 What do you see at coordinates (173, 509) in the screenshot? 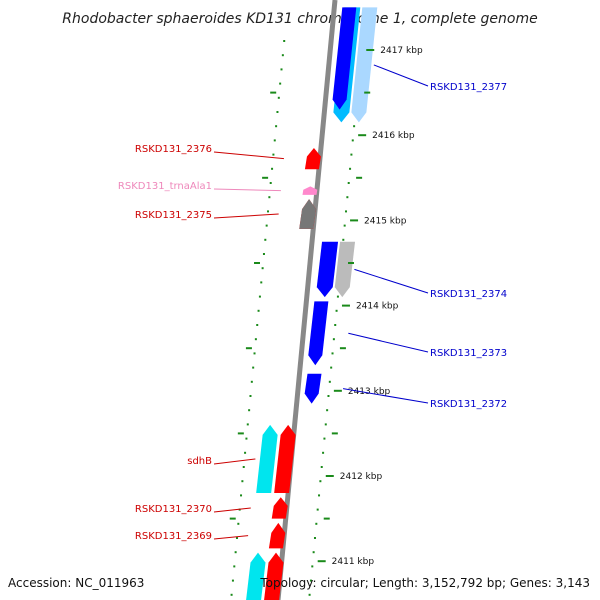
I see `gene-label: RSKD131_2370` at bounding box center [173, 509].